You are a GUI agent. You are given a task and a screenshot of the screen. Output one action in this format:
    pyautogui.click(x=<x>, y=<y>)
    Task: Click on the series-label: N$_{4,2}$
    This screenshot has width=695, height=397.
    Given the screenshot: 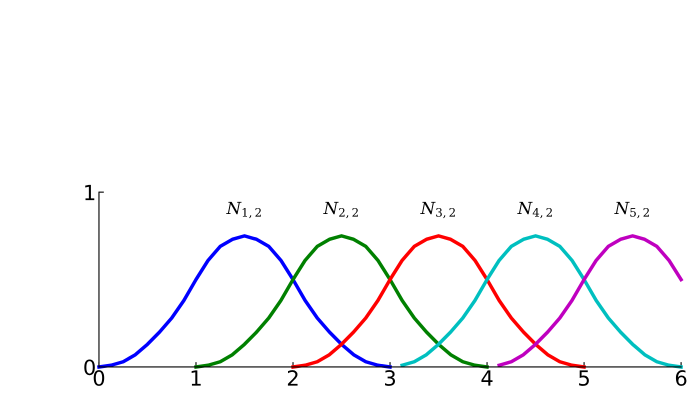 What is the action you would take?
    pyautogui.click(x=534, y=210)
    